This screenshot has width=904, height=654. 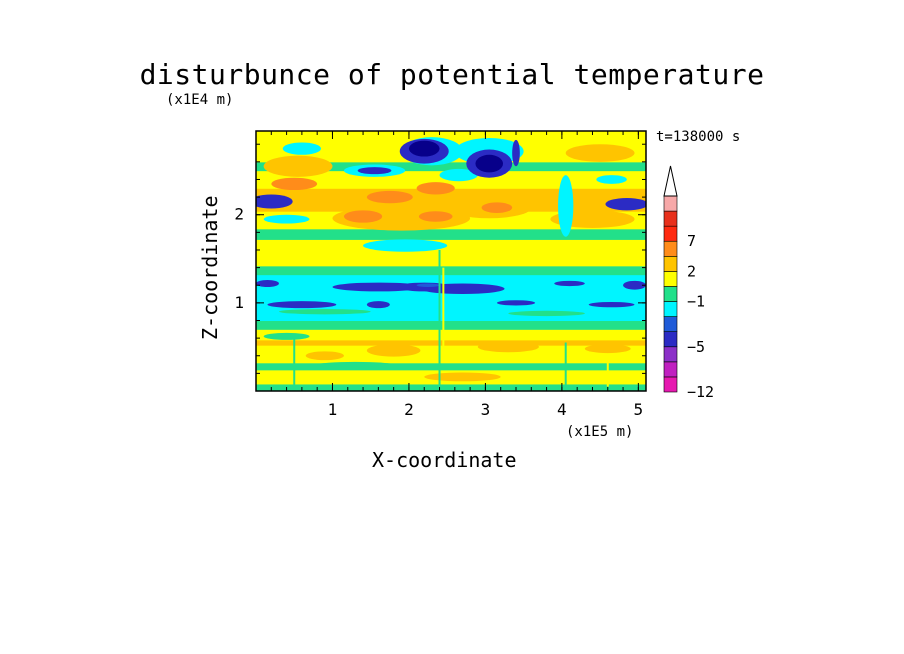 What do you see at coordinates (600, 432) in the screenshot?
I see `x-axis-multiplier: (x1E5 m)` at bounding box center [600, 432].